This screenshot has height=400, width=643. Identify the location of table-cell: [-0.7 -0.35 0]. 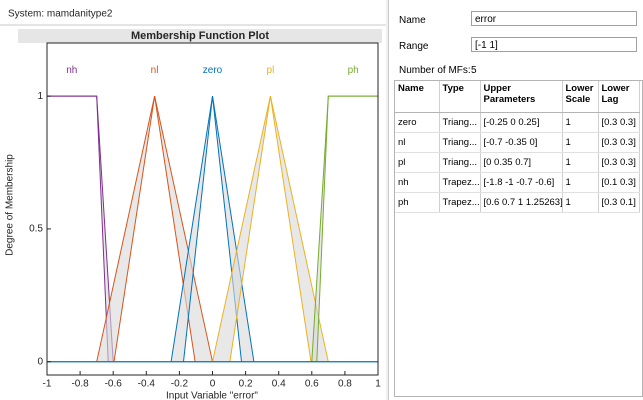
(521, 142).